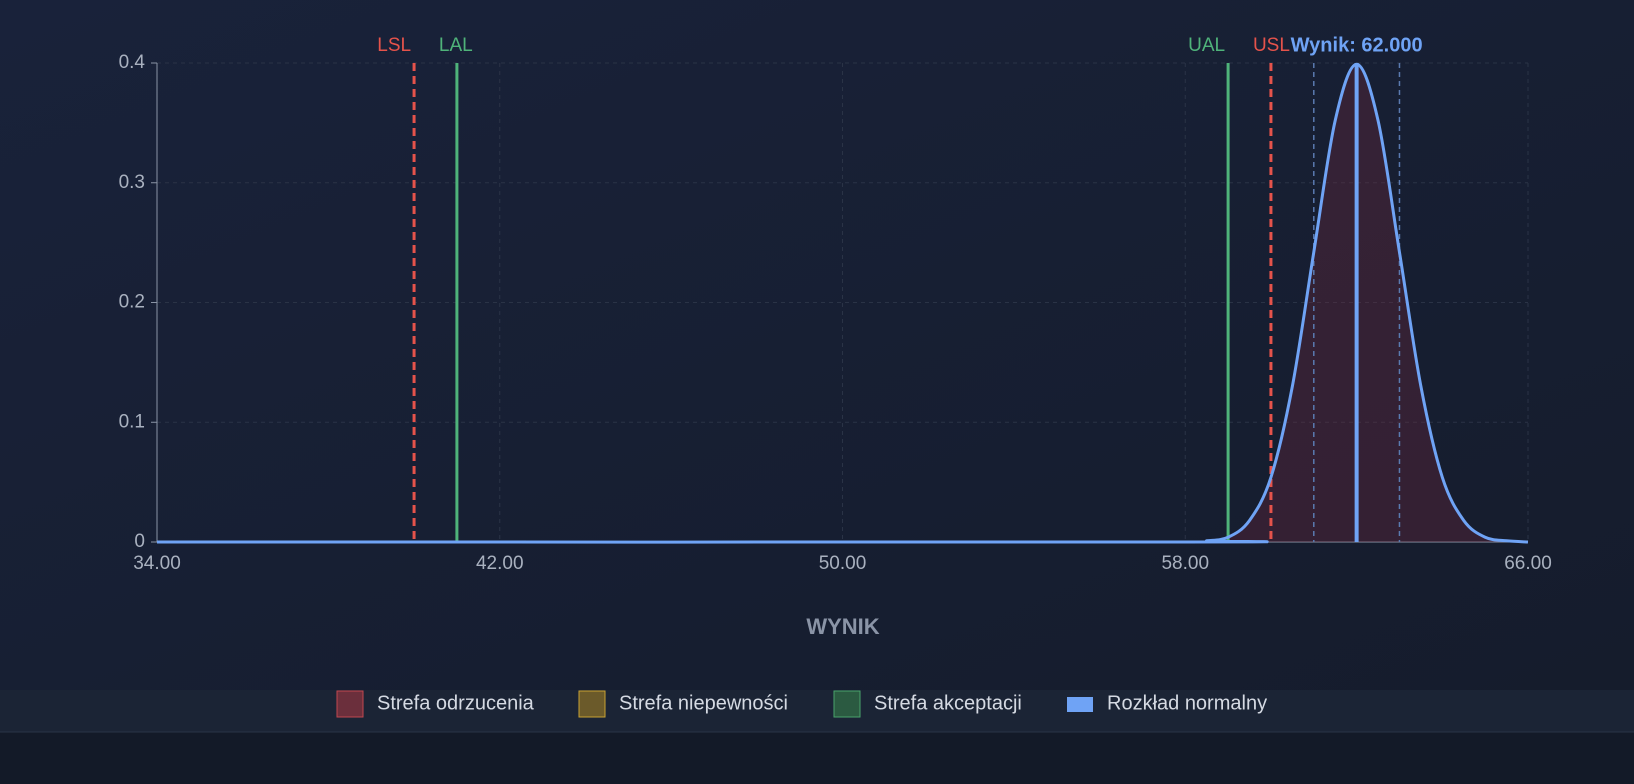 The width and height of the screenshot is (1634, 784). What do you see at coordinates (817, 711) in the screenshot?
I see `legend-strip` at bounding box center [817, 711].